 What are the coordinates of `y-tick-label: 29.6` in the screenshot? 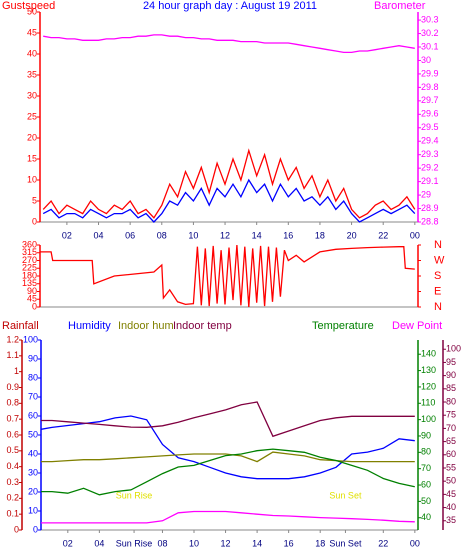 It's located at (430, 114).